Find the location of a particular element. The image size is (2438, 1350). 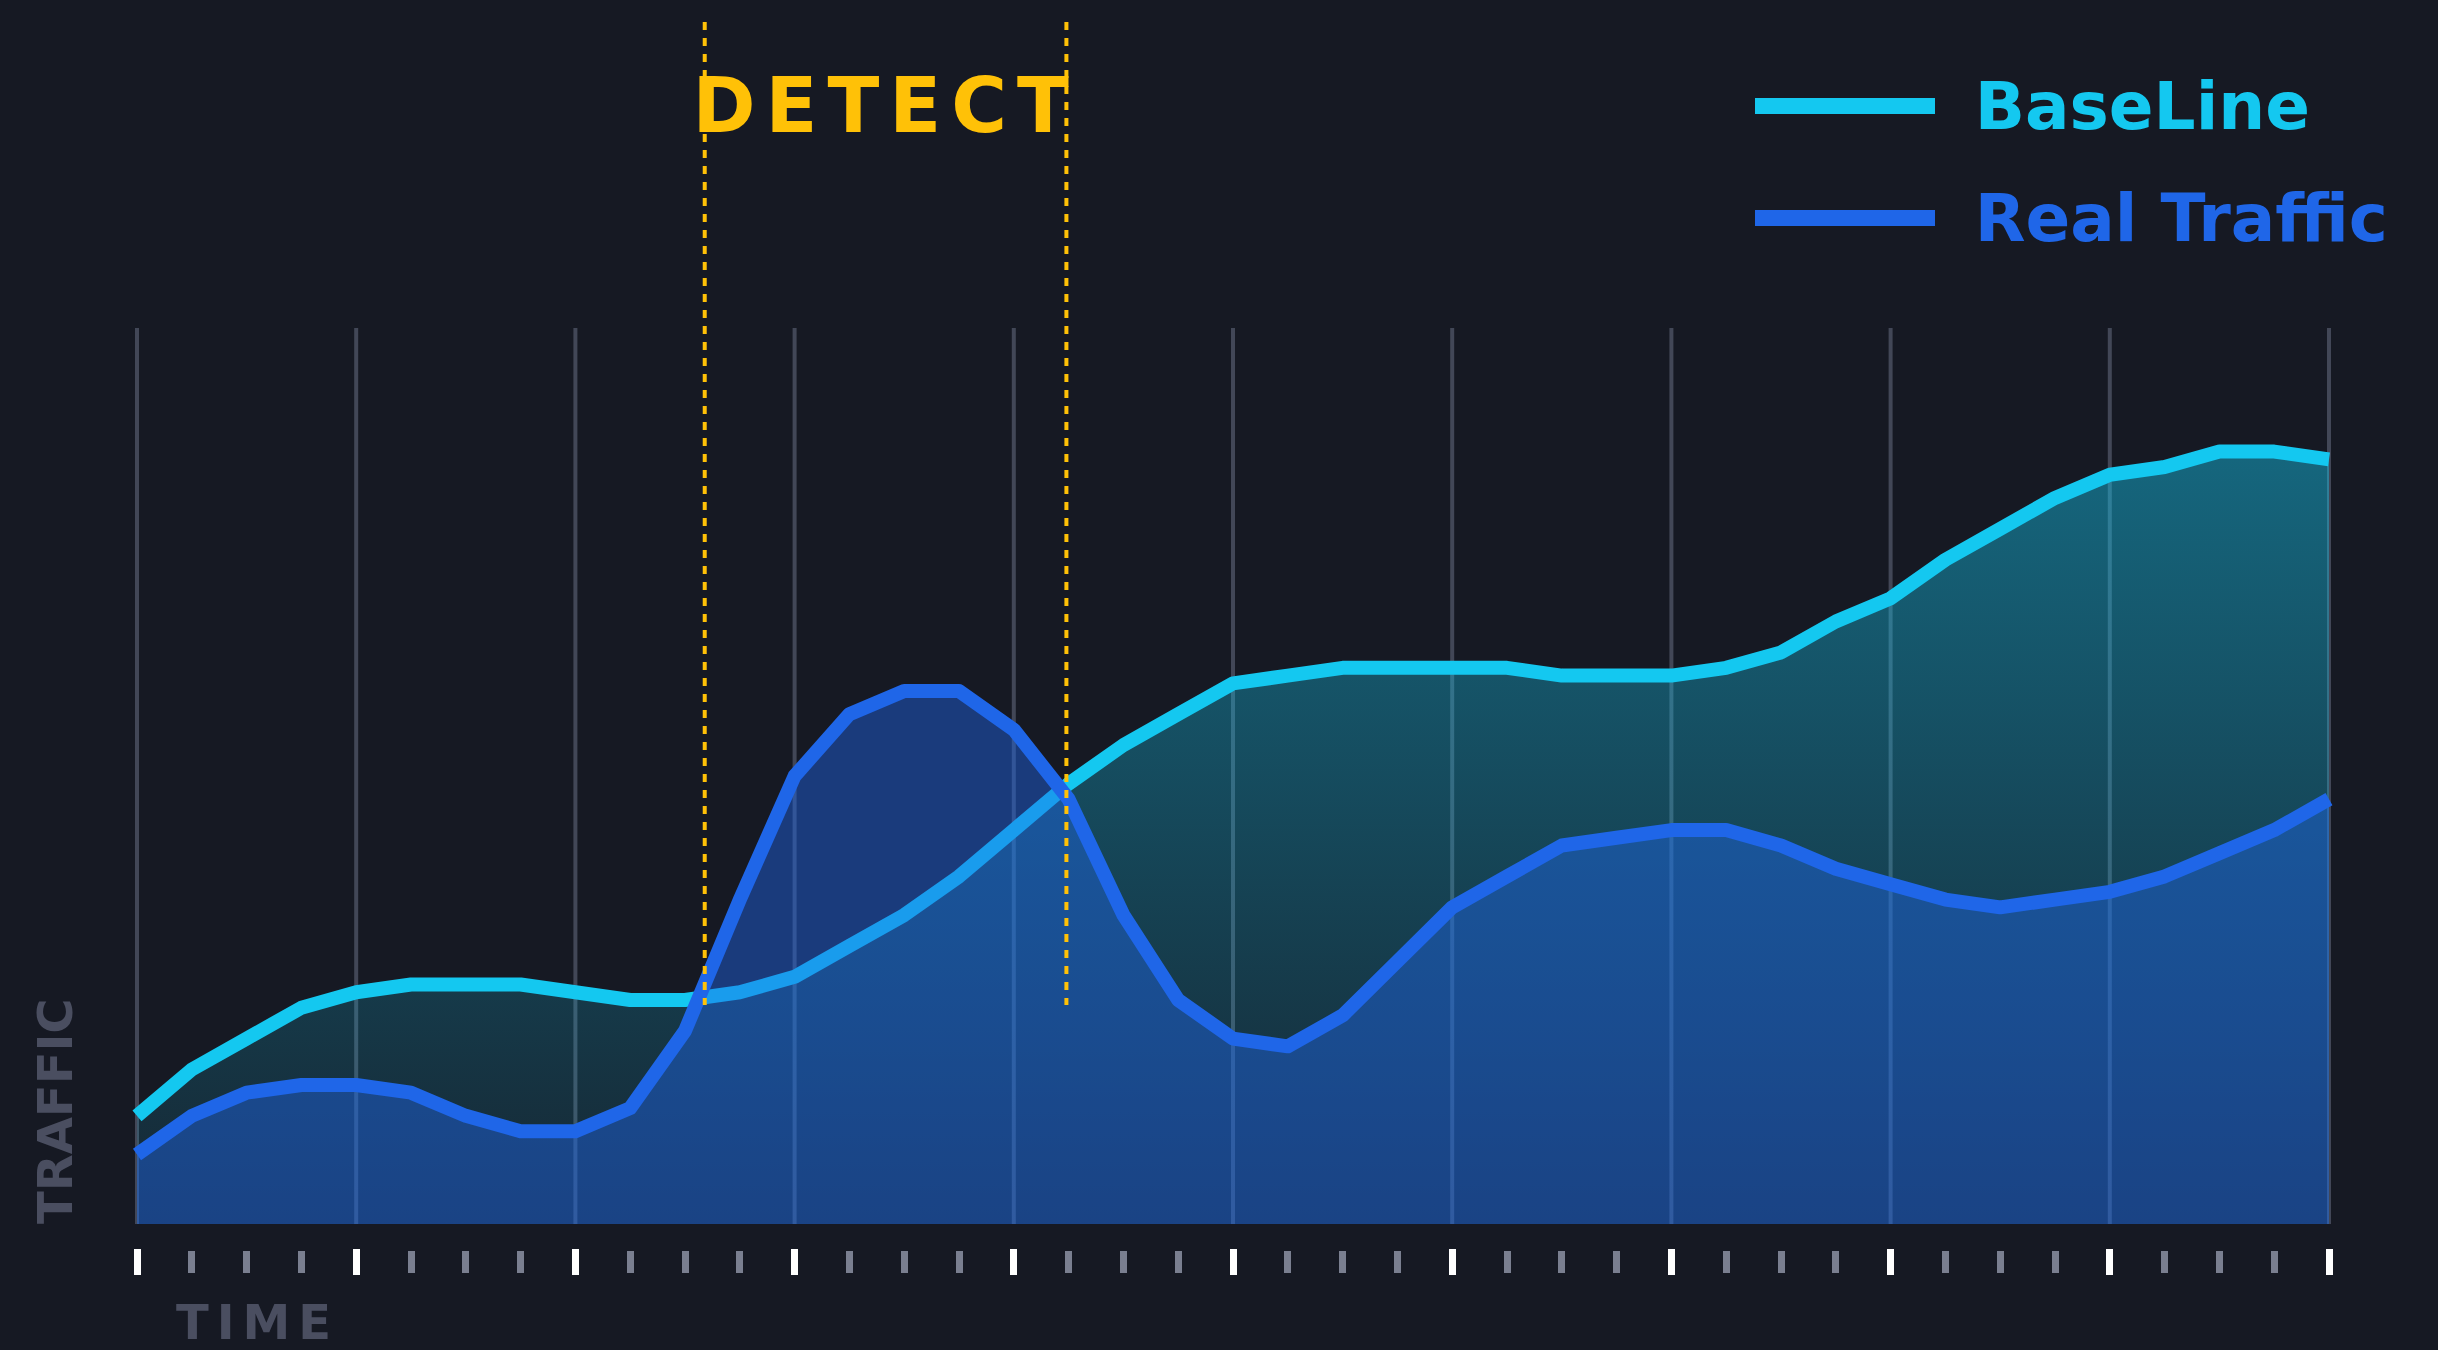

x-axis-title: TIME is located at coordinates (258, 1322).